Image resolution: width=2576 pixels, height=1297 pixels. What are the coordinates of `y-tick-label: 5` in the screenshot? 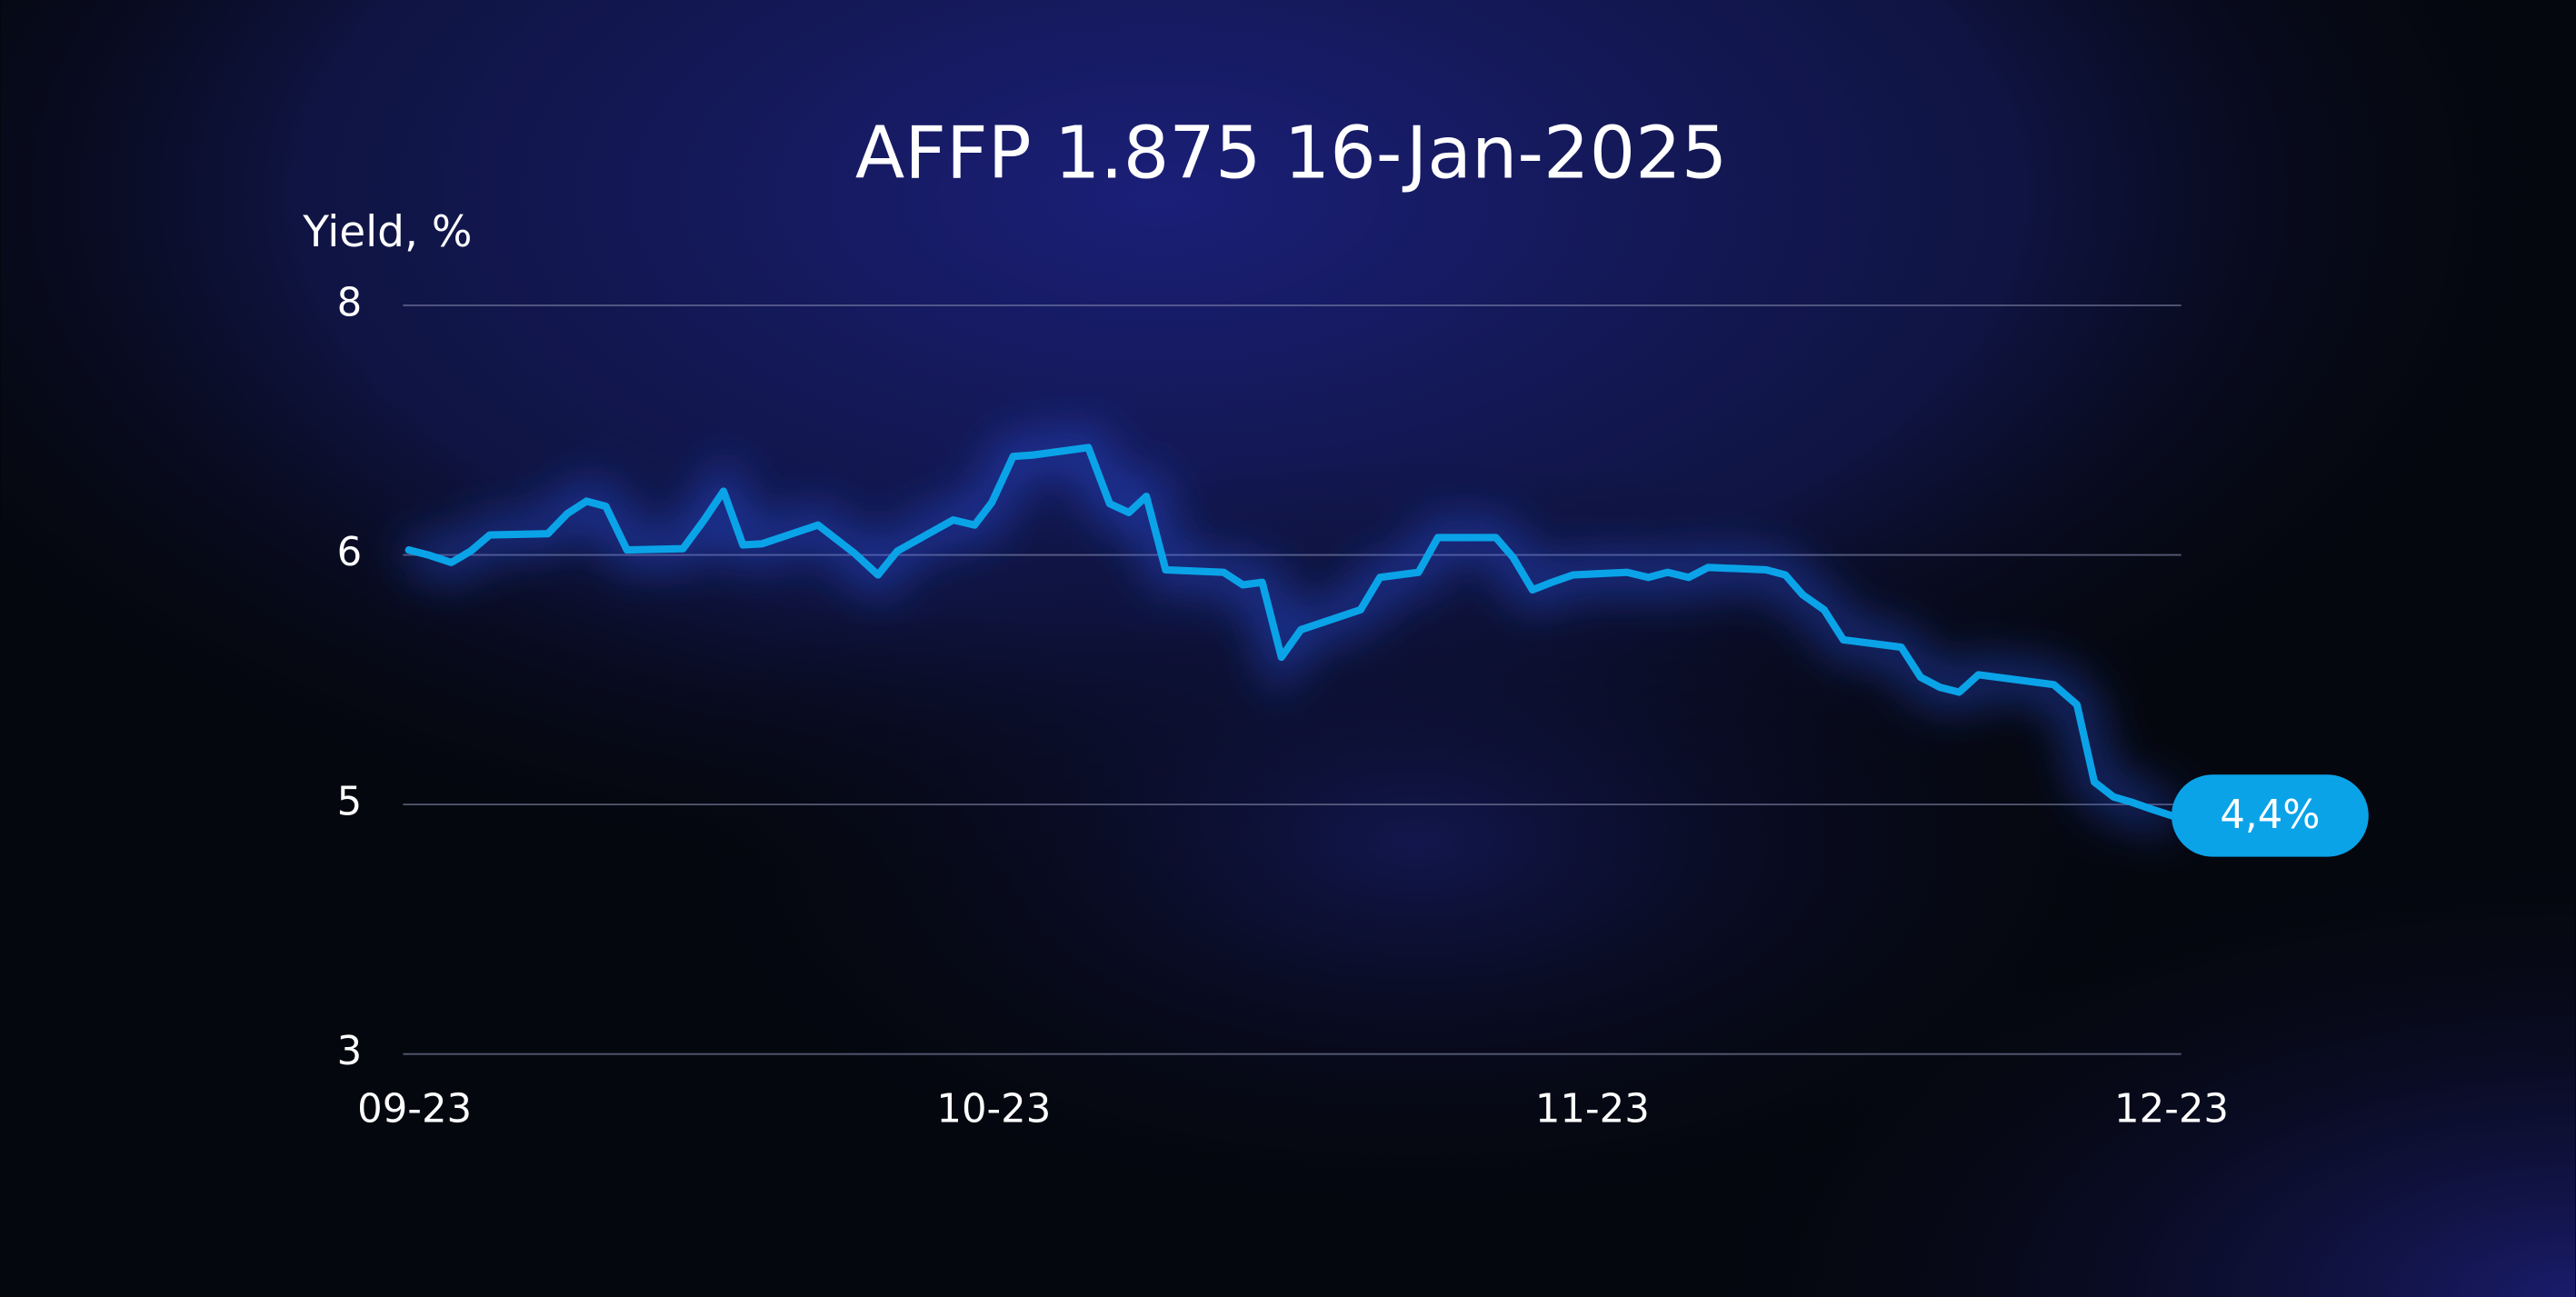 It's located at (350, 802).